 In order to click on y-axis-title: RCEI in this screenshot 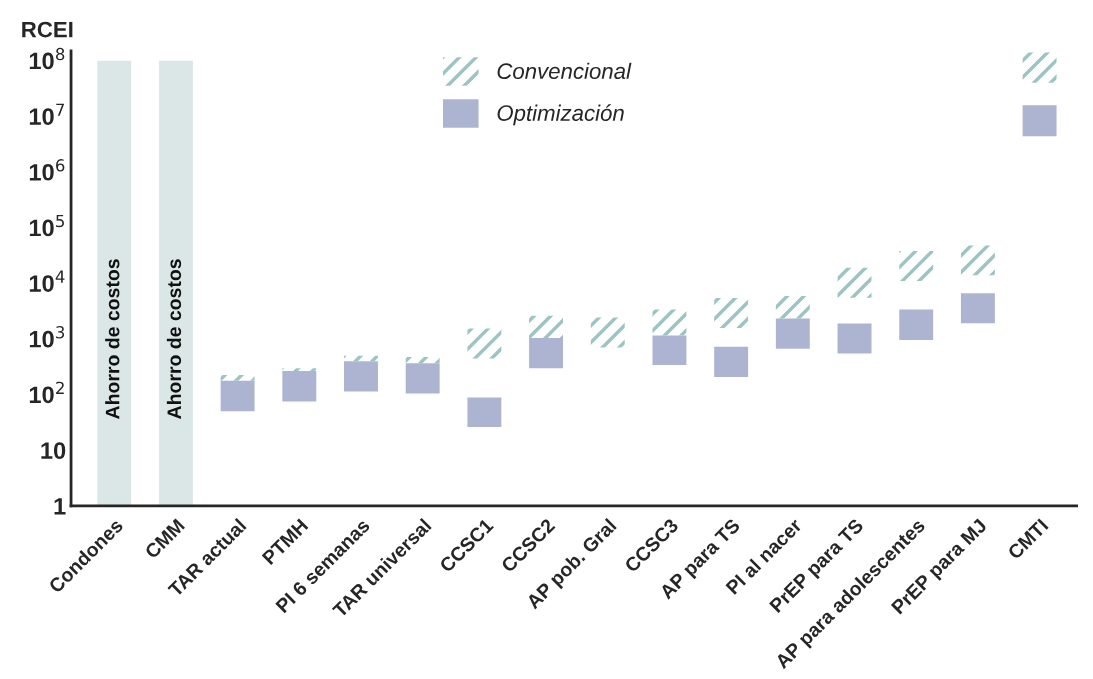, I will do `click(47, 29)`.